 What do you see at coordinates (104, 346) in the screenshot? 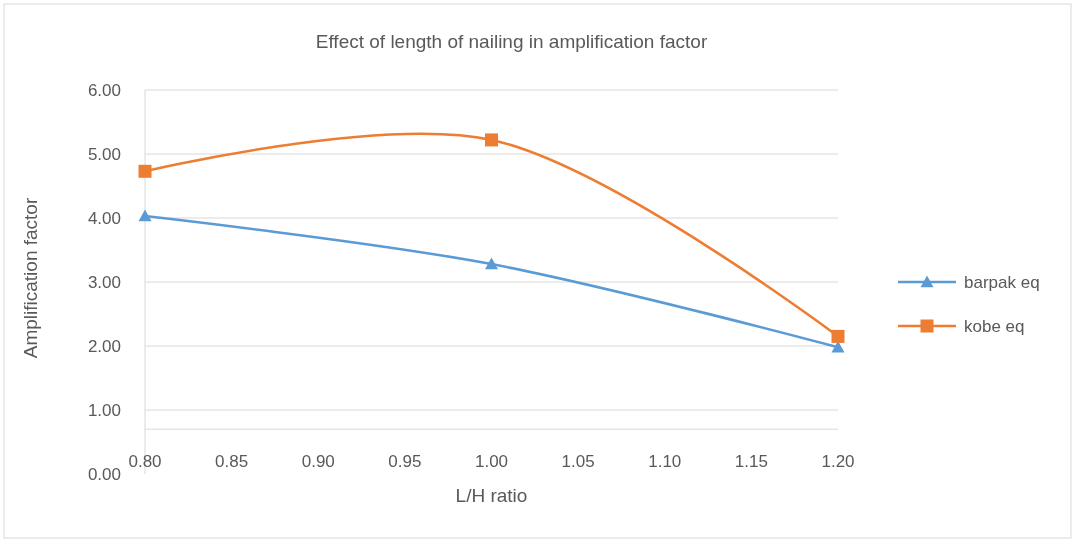
I see `y-tick-label: 2.00` at bounding box center [104, 346].